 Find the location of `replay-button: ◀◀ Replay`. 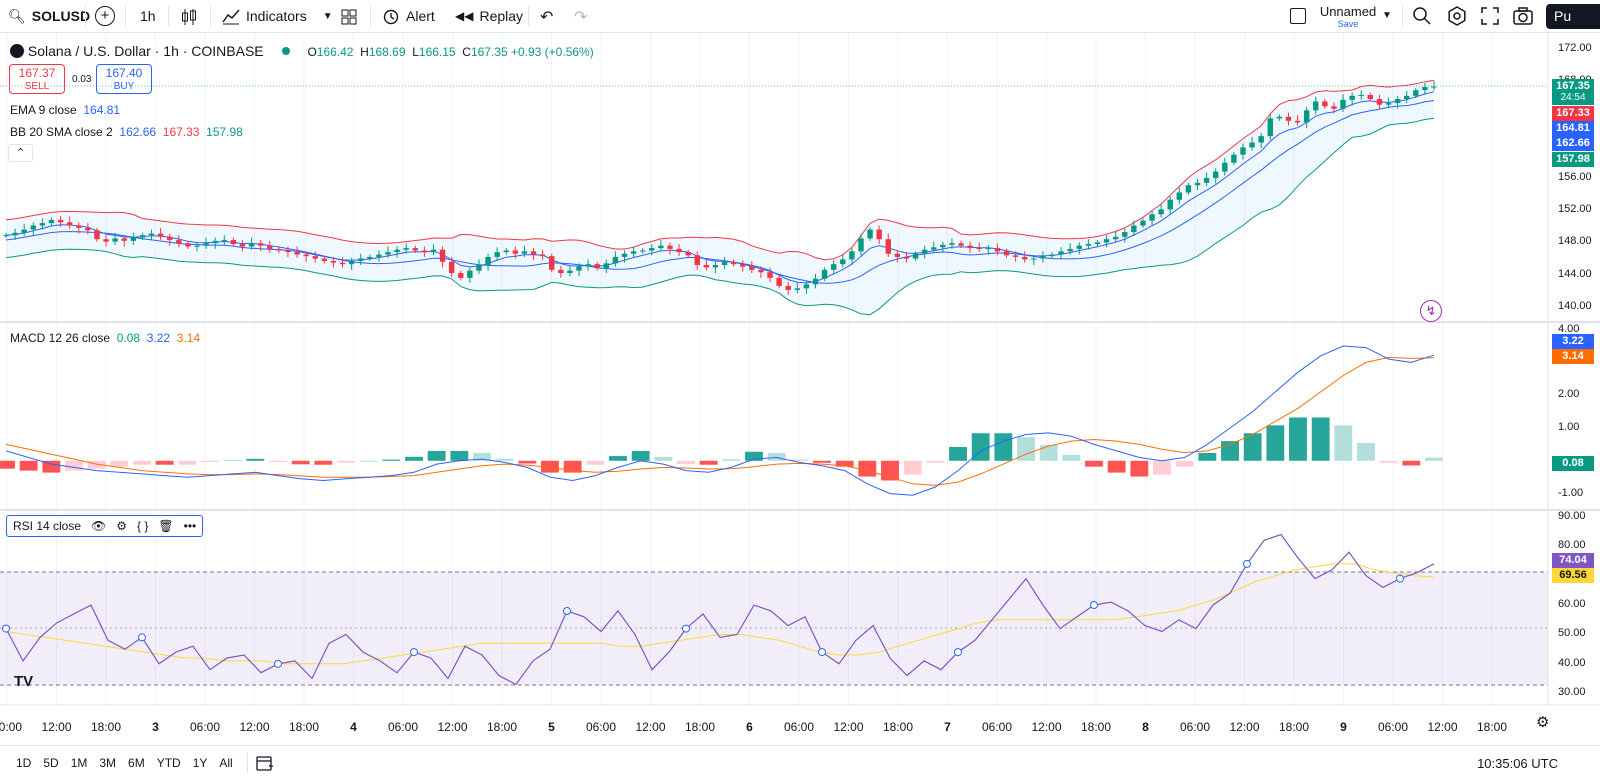

replay-button: ◀◀ Replay is located at coordinates (489, 16).